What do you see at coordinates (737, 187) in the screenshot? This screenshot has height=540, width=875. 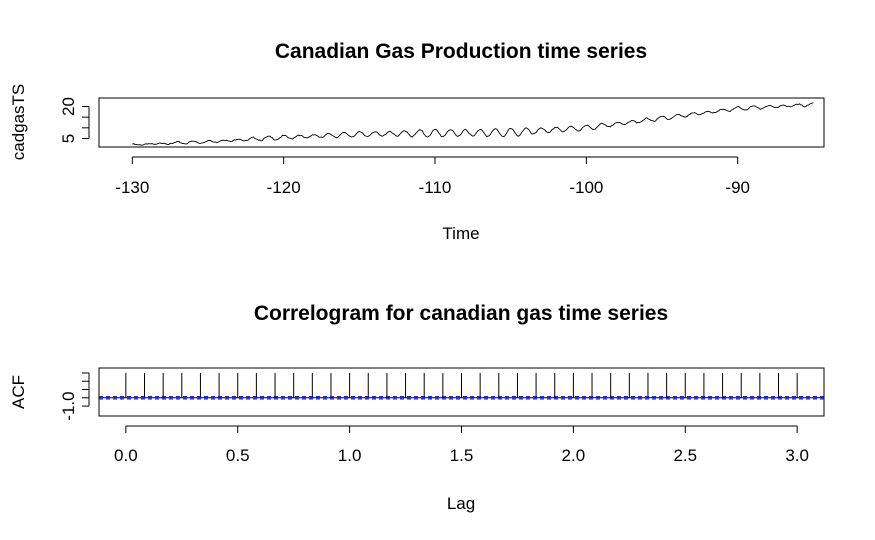 I see `ts-x-tick-label: -90` at bounding box center [737, 187].